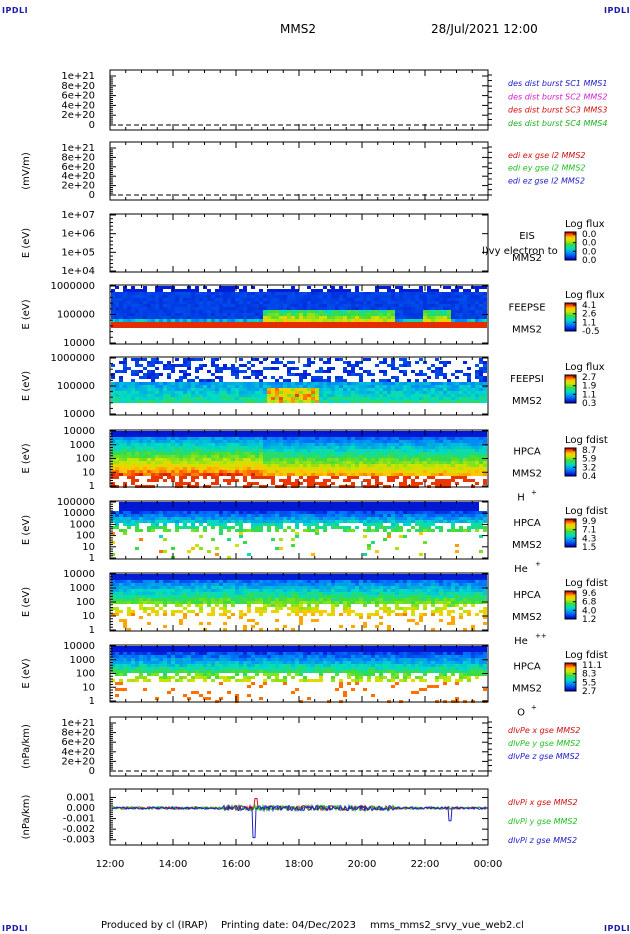 This screenshot has width=630, height=934. I want to click on panel-7-spacecraft: MMS2, so click(527, 545).